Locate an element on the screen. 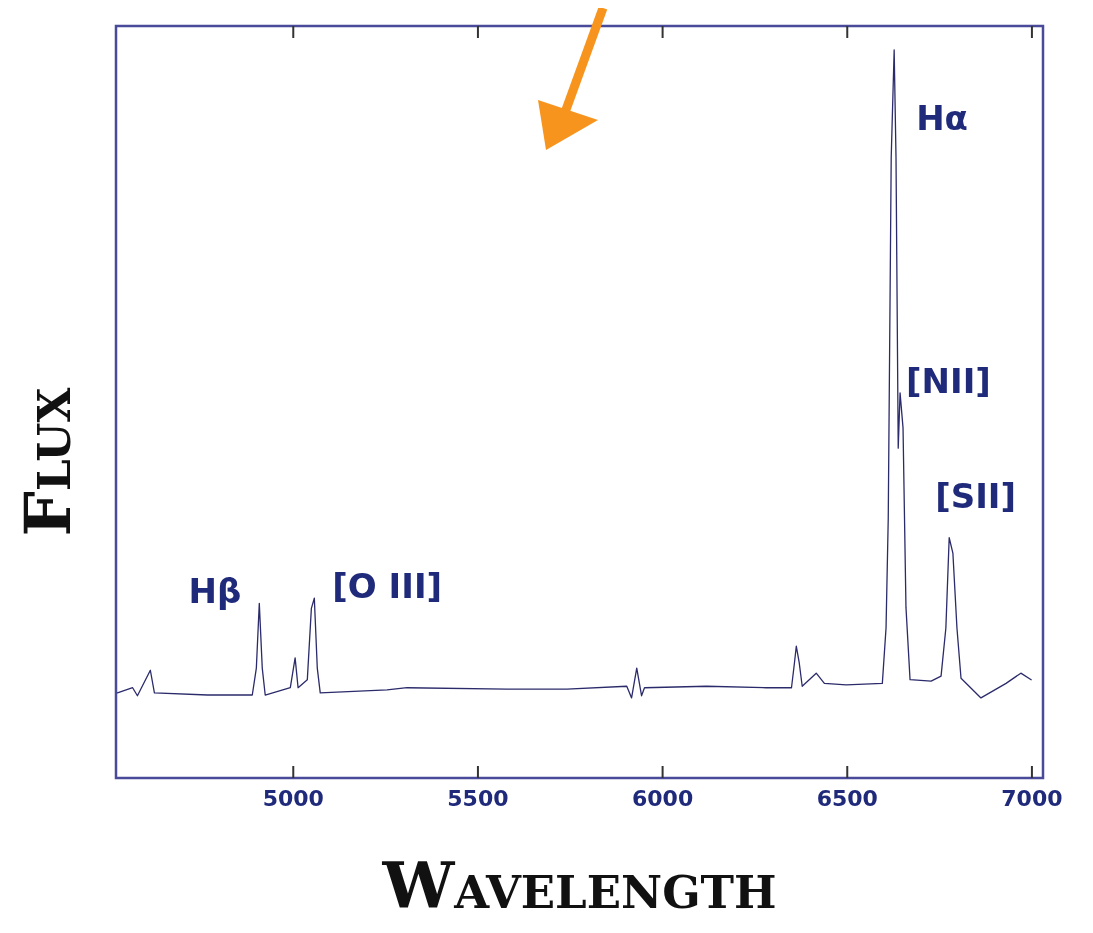  x-tick-label: 7000 is located at coordinates (1032, 798).